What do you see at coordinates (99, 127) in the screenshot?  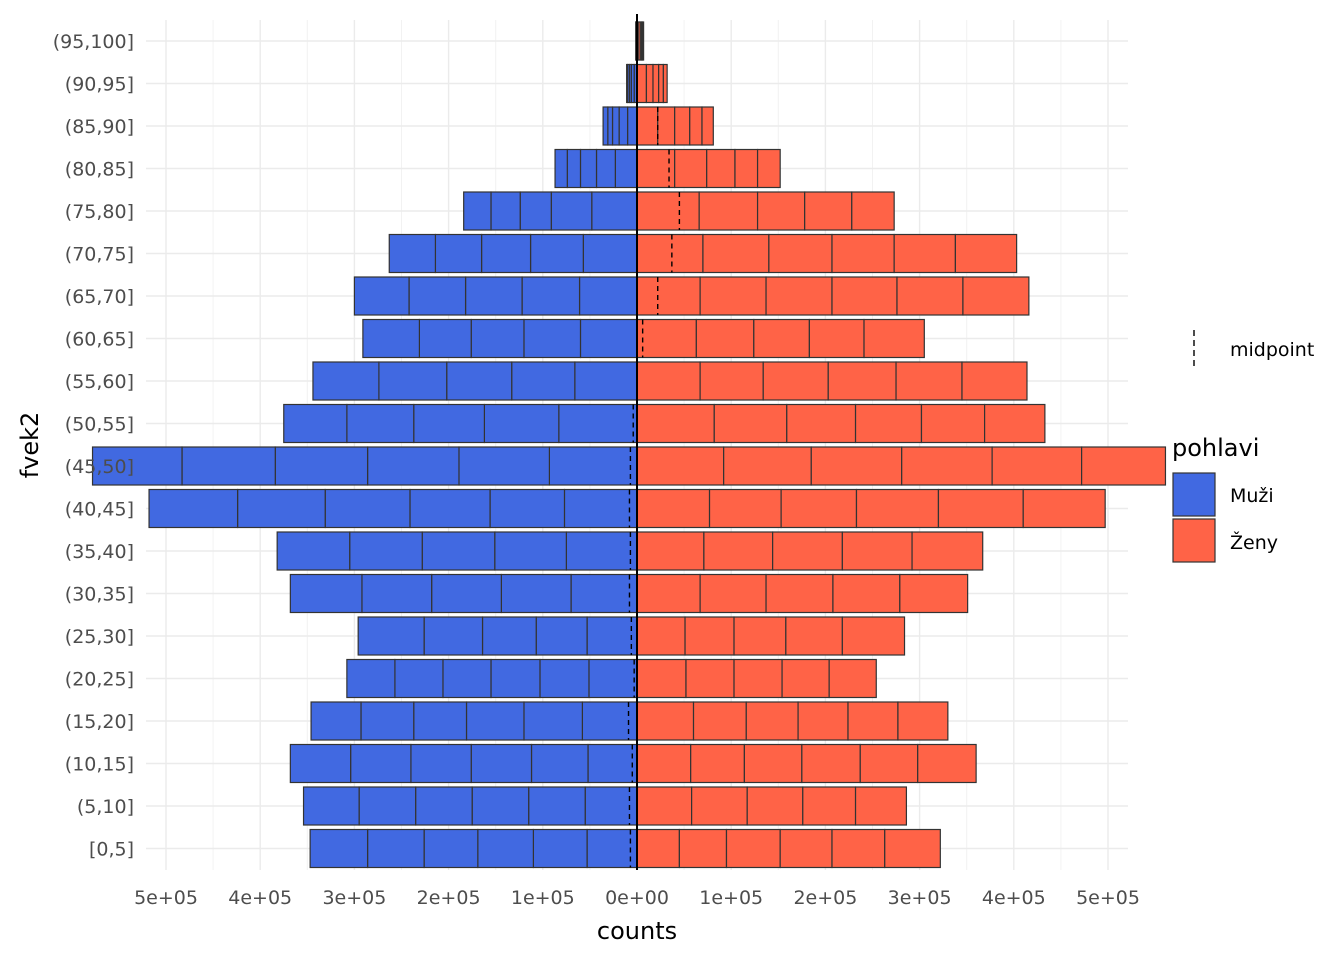 I see `y-tick-label: (85,90]` at bounding box center [99, 127].